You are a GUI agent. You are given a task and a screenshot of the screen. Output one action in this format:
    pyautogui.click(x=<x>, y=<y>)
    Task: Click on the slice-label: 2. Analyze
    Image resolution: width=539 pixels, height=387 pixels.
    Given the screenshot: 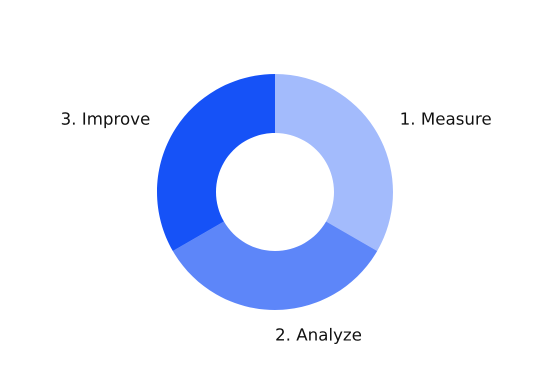 What is the action you would take?
    pyautogui.click(x=319, y=336)
    